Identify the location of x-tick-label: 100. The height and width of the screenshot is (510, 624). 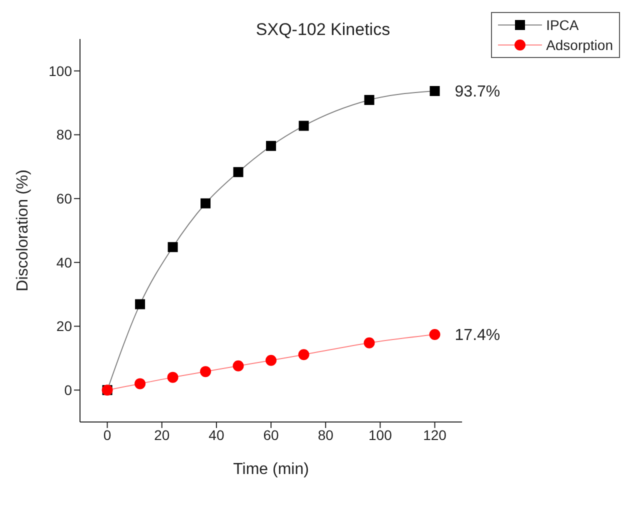
(380, 434).